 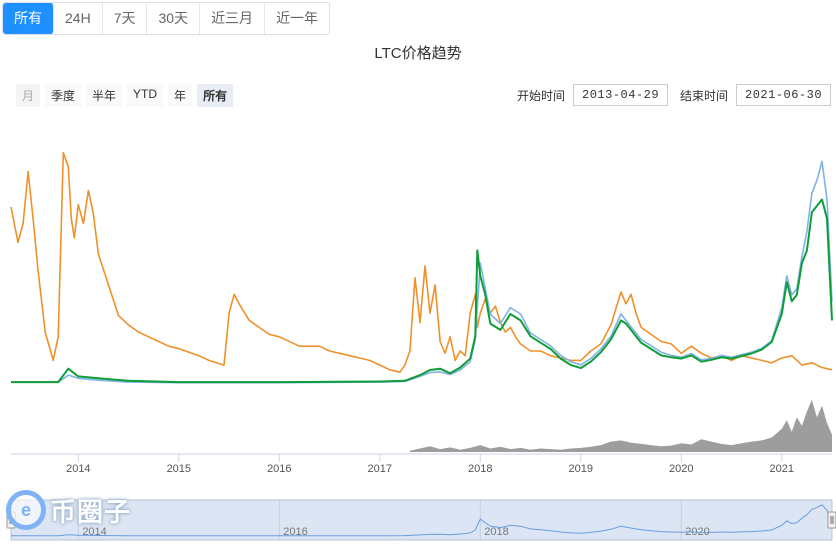 What do you see at coordinates (78, 469) in the screenshot?
I see `x-tick-label-2014: 2014` at bounding box center [78, 469].